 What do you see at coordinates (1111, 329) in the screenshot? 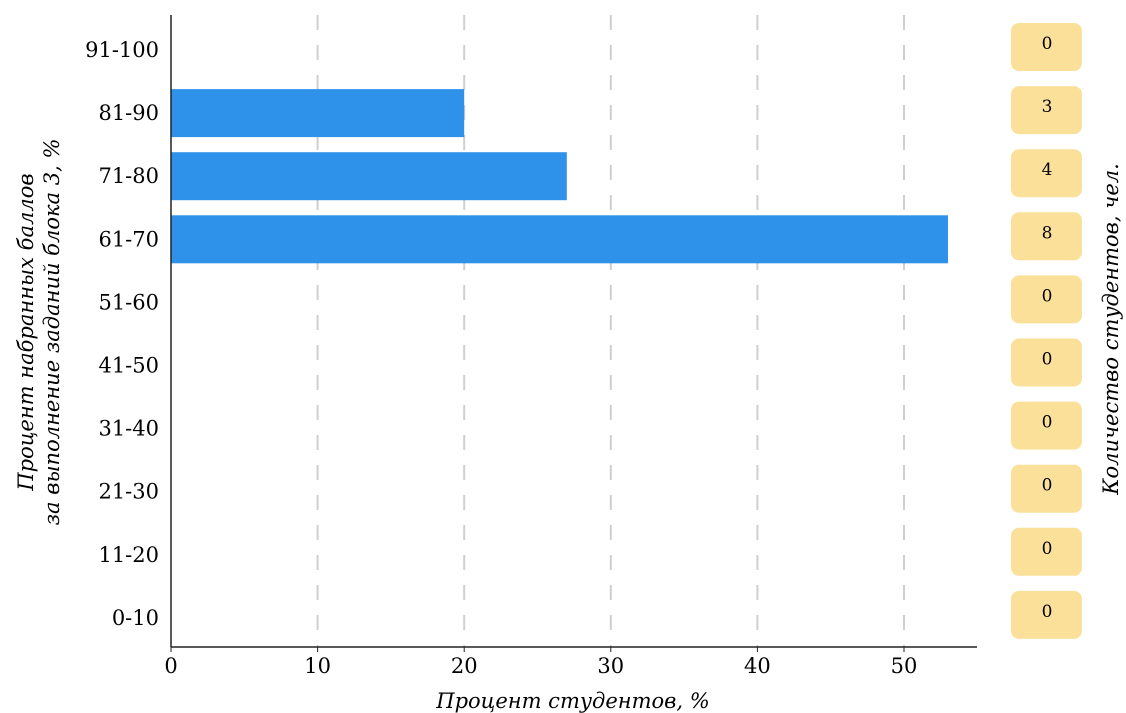
I see `right-axis-title: Количество студентов, чел.` at bounding box center [1111, 329].